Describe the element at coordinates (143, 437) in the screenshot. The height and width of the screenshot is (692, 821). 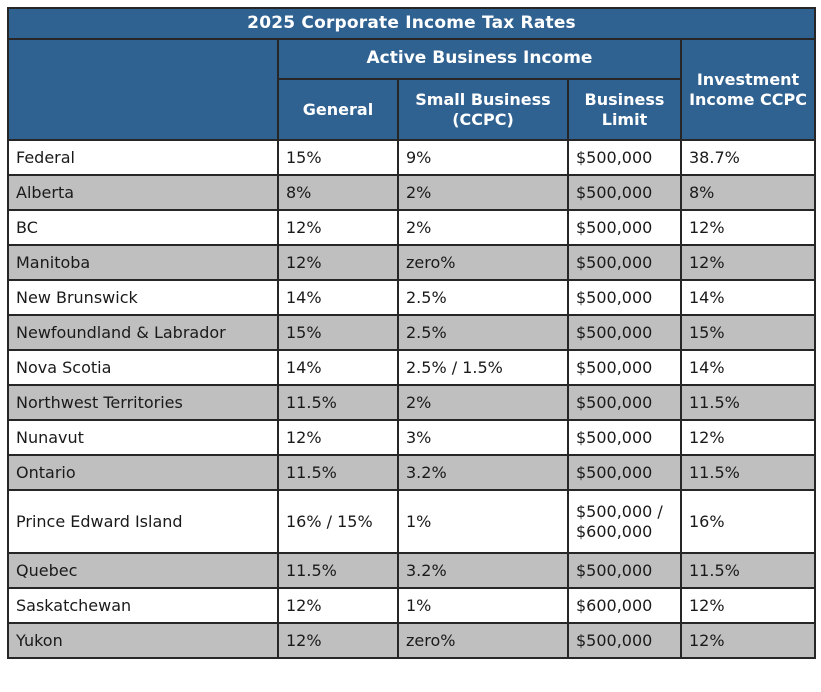
I see `jurisdiction-cell: Nunavut` at that location.